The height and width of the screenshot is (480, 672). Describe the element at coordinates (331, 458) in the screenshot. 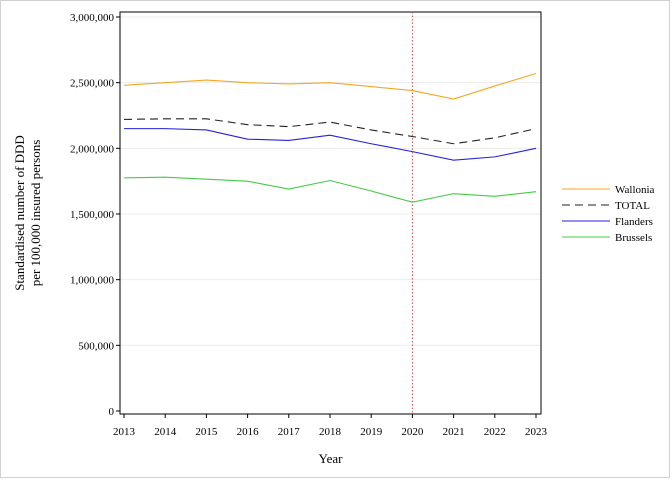

I see `x-axis-title: Year` at that location.